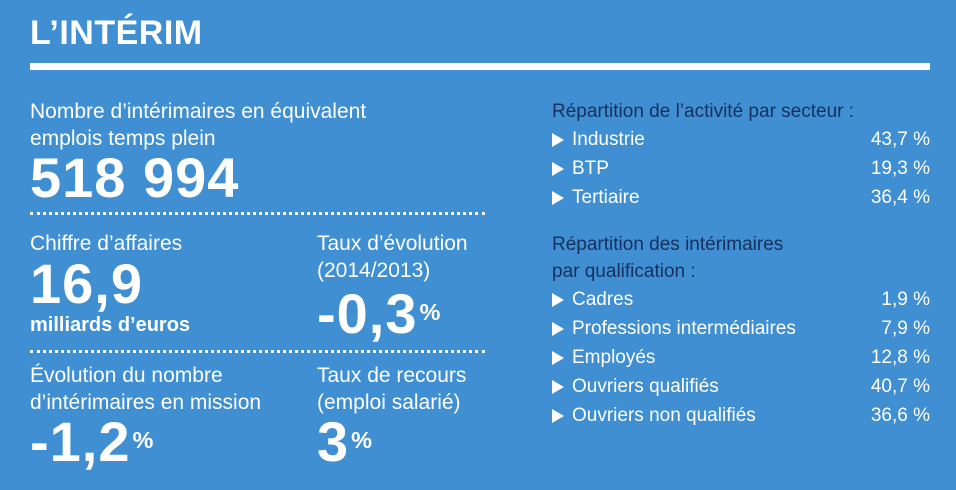 This screenshot has height=490, width=956. I want to click on evolution-label-line-2: d’intérimaires en mission, so click(146, 402).